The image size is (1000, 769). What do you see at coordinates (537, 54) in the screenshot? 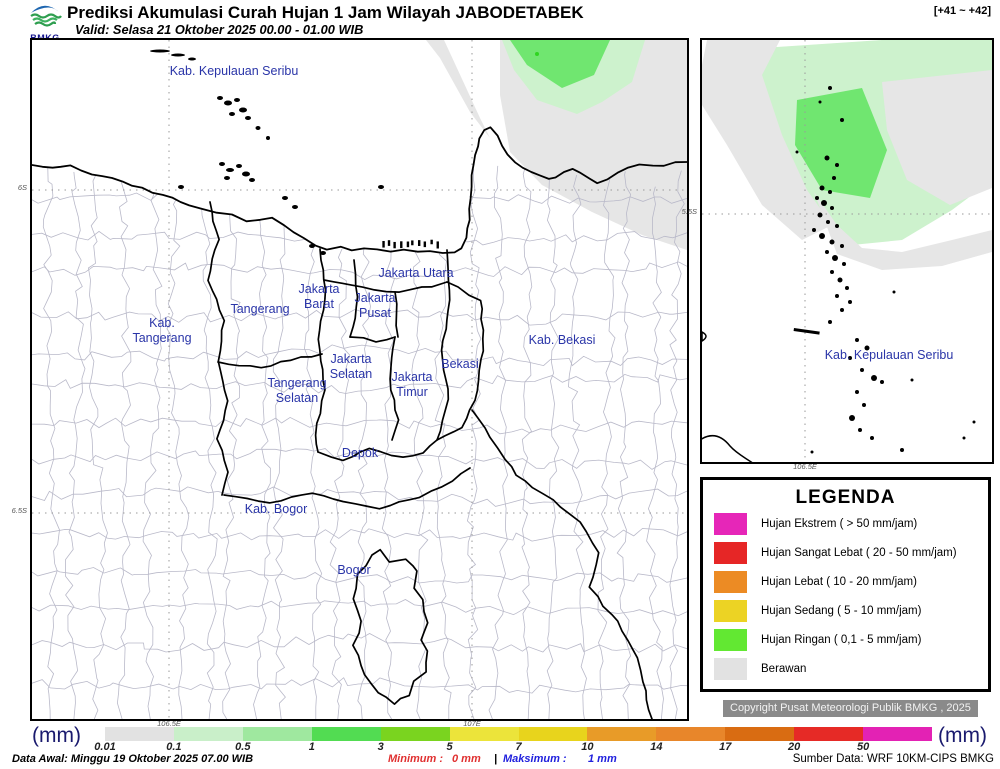
I see `rain-dot` at bounding box center [537, 54].